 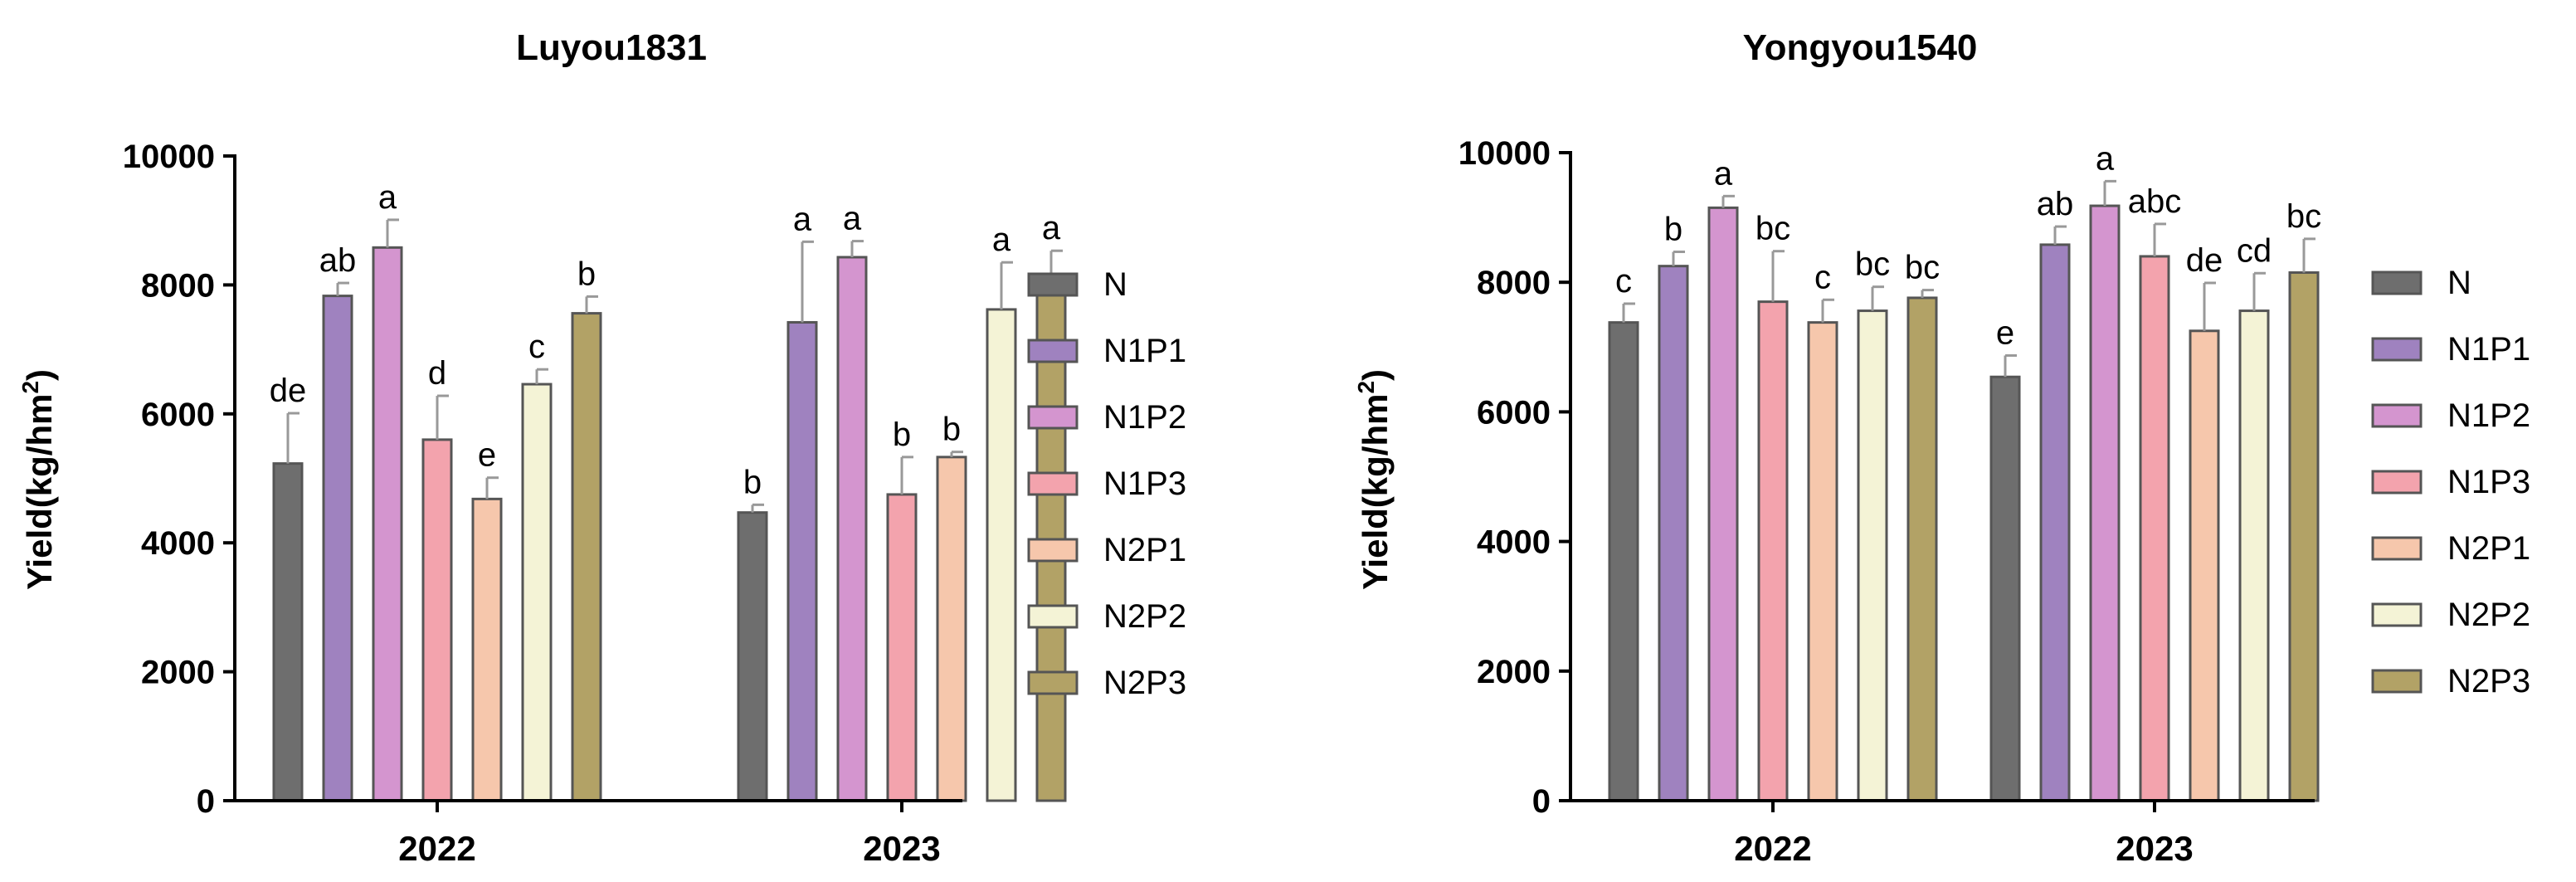 What do you see at coordinates (2155, 201) in the screenshot?
I see `significance-letter: abc` at bounding box center [2155, 201].